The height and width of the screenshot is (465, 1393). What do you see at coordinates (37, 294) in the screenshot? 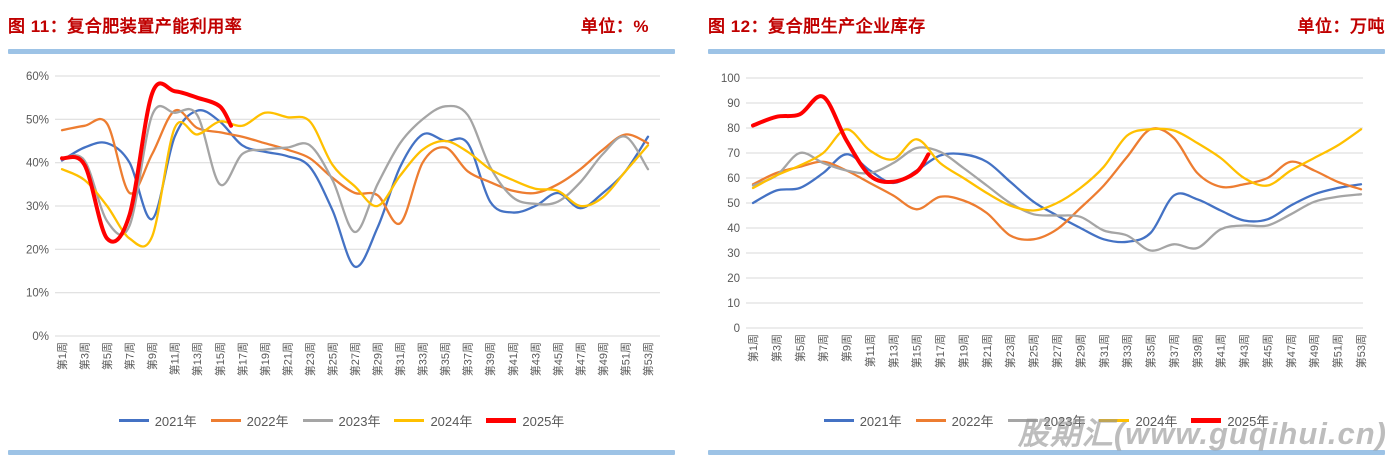
I see `y-tick-label: 10%` at bounding box center [37, 294].